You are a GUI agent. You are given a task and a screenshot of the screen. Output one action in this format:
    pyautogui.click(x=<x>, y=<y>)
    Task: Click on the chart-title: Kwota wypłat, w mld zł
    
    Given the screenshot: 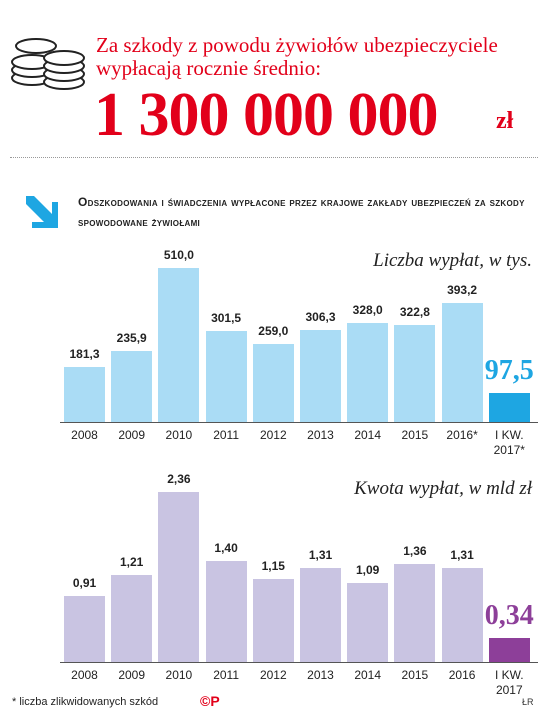 What is the action you would take?
    pyautogui.click(x=443, y=488)
    